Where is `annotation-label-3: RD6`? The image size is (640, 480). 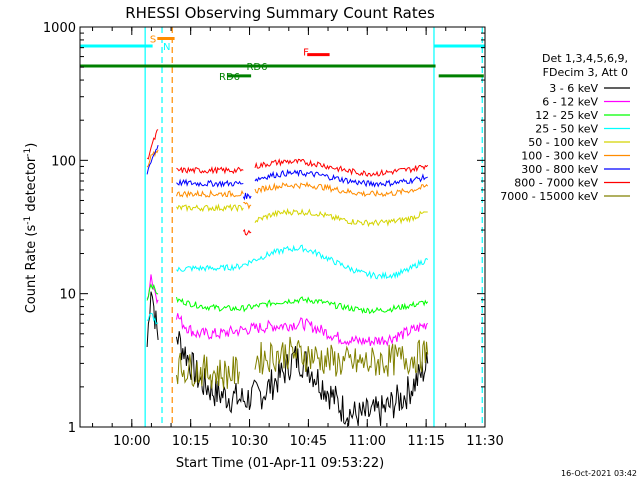 annotation-label-3: RD6 is located at coordinates (256, 67).